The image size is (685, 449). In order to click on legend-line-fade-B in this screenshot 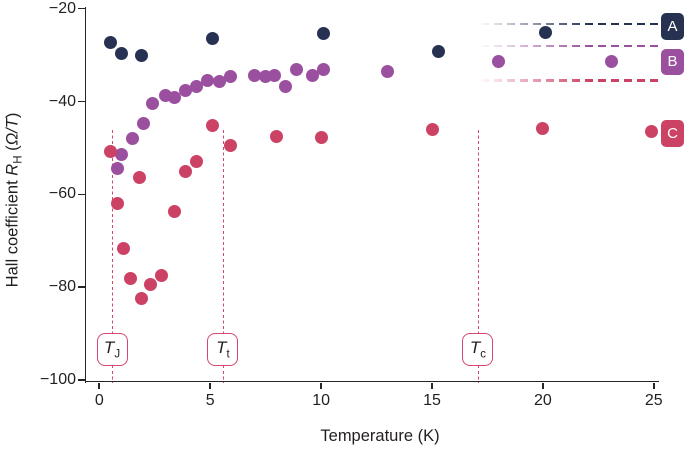, I will do `click(568, 45)`.